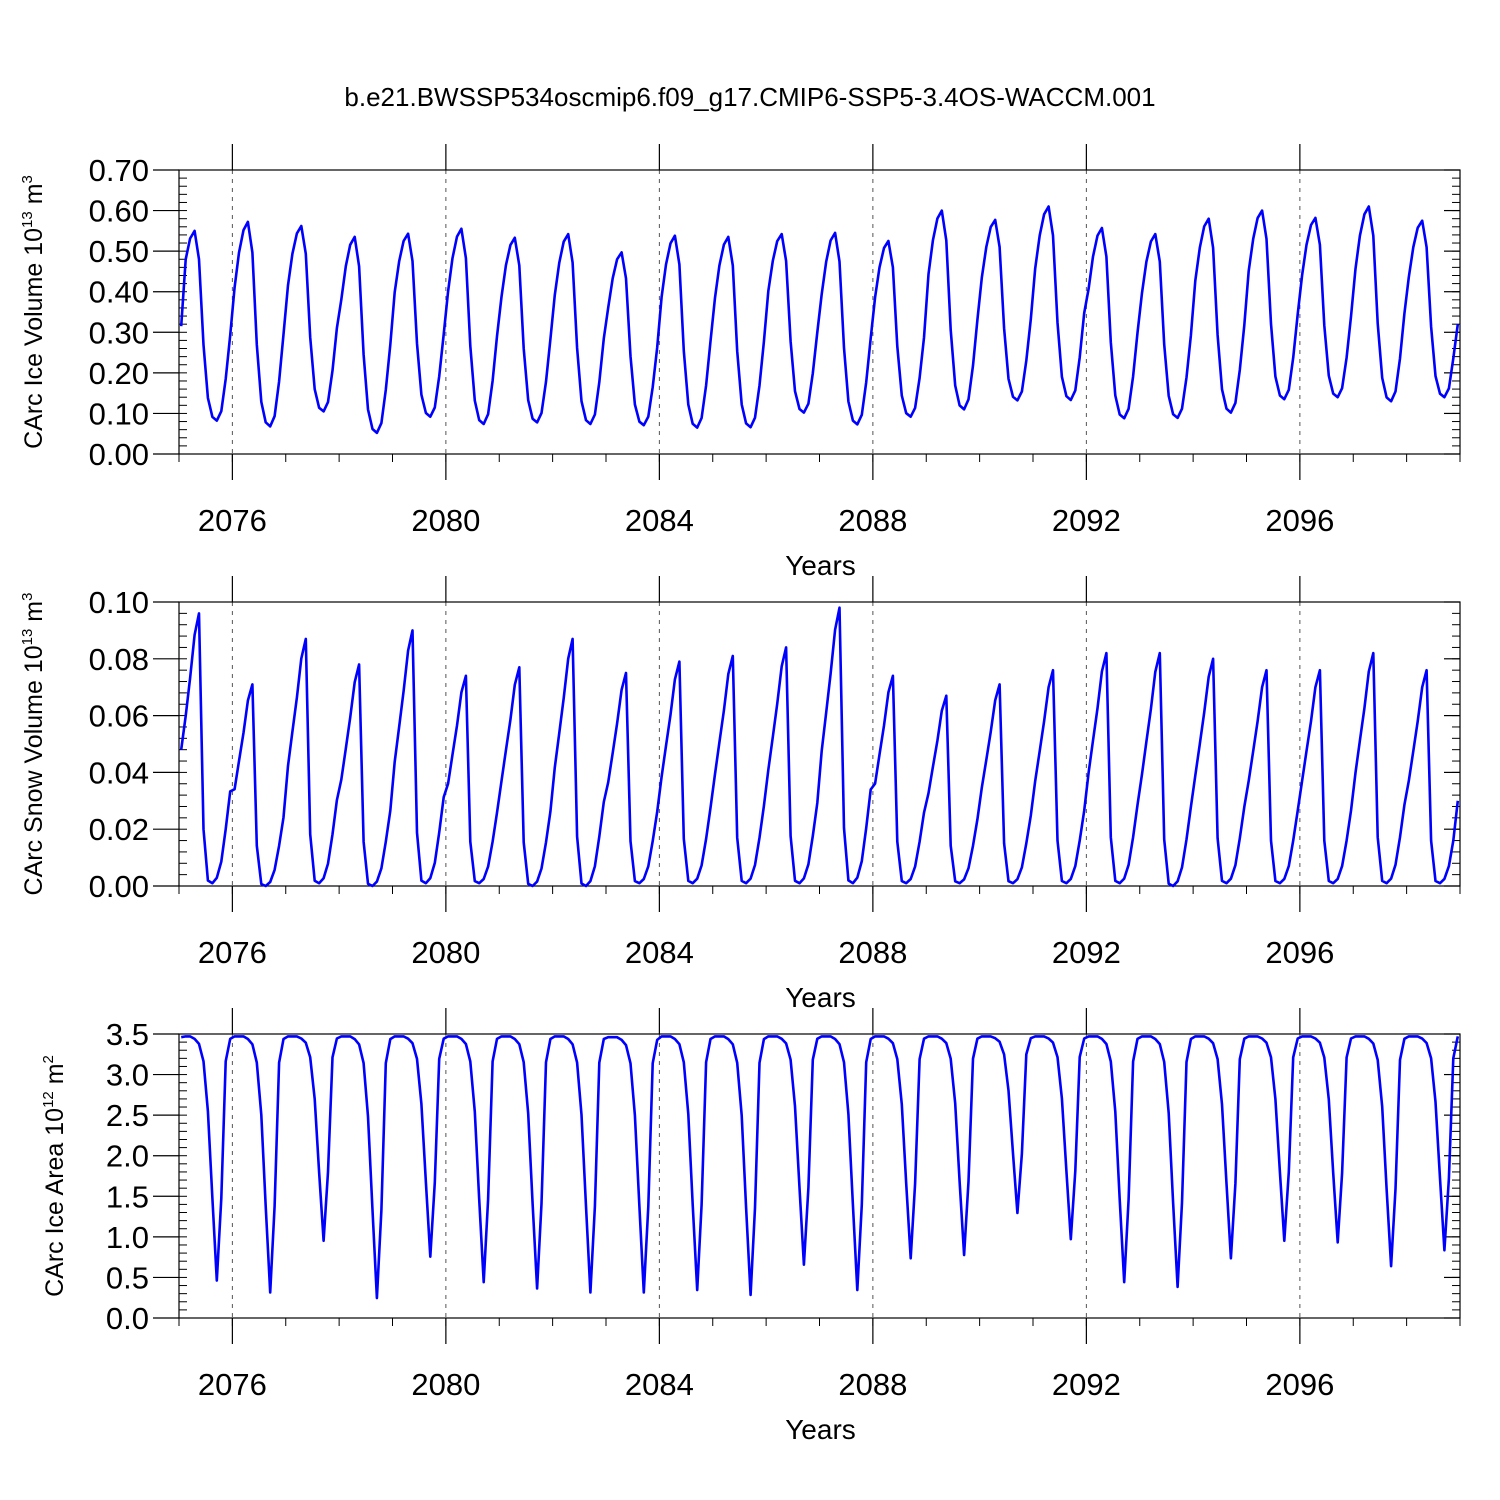 This screenshot has height=1500, width=1500. Describe the element at coordinates (119, 716) in the screenshot. I see `y-tick-label: 0.06` at that location.